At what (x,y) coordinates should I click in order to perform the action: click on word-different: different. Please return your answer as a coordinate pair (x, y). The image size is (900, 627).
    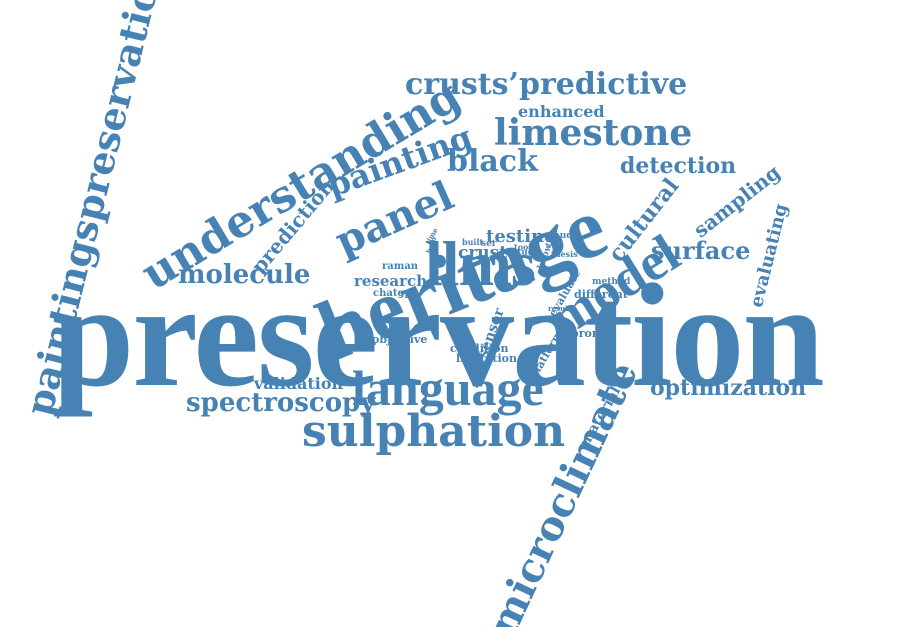
    Looking at the image, I should click on (601, 294).